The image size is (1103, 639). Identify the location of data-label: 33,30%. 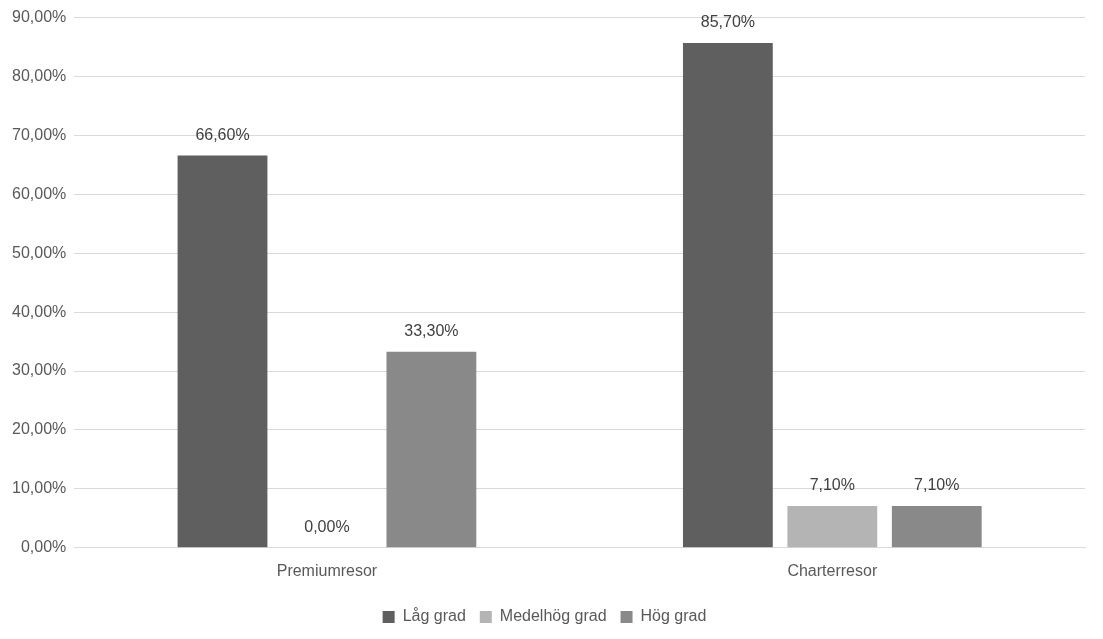
(431, 331).